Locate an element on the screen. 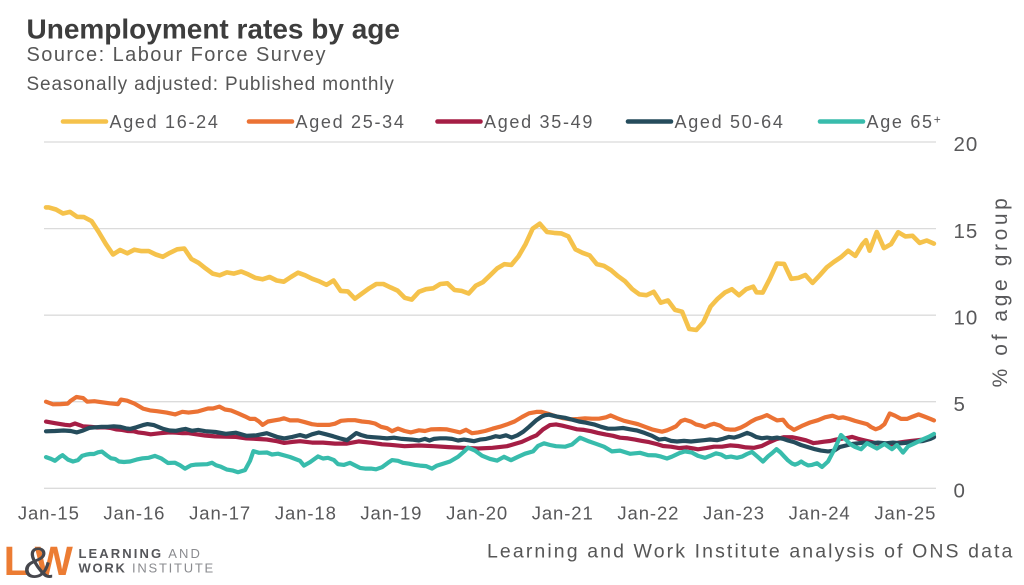  svg-text: Aged 35-49 is located at coordinates (539, 122).